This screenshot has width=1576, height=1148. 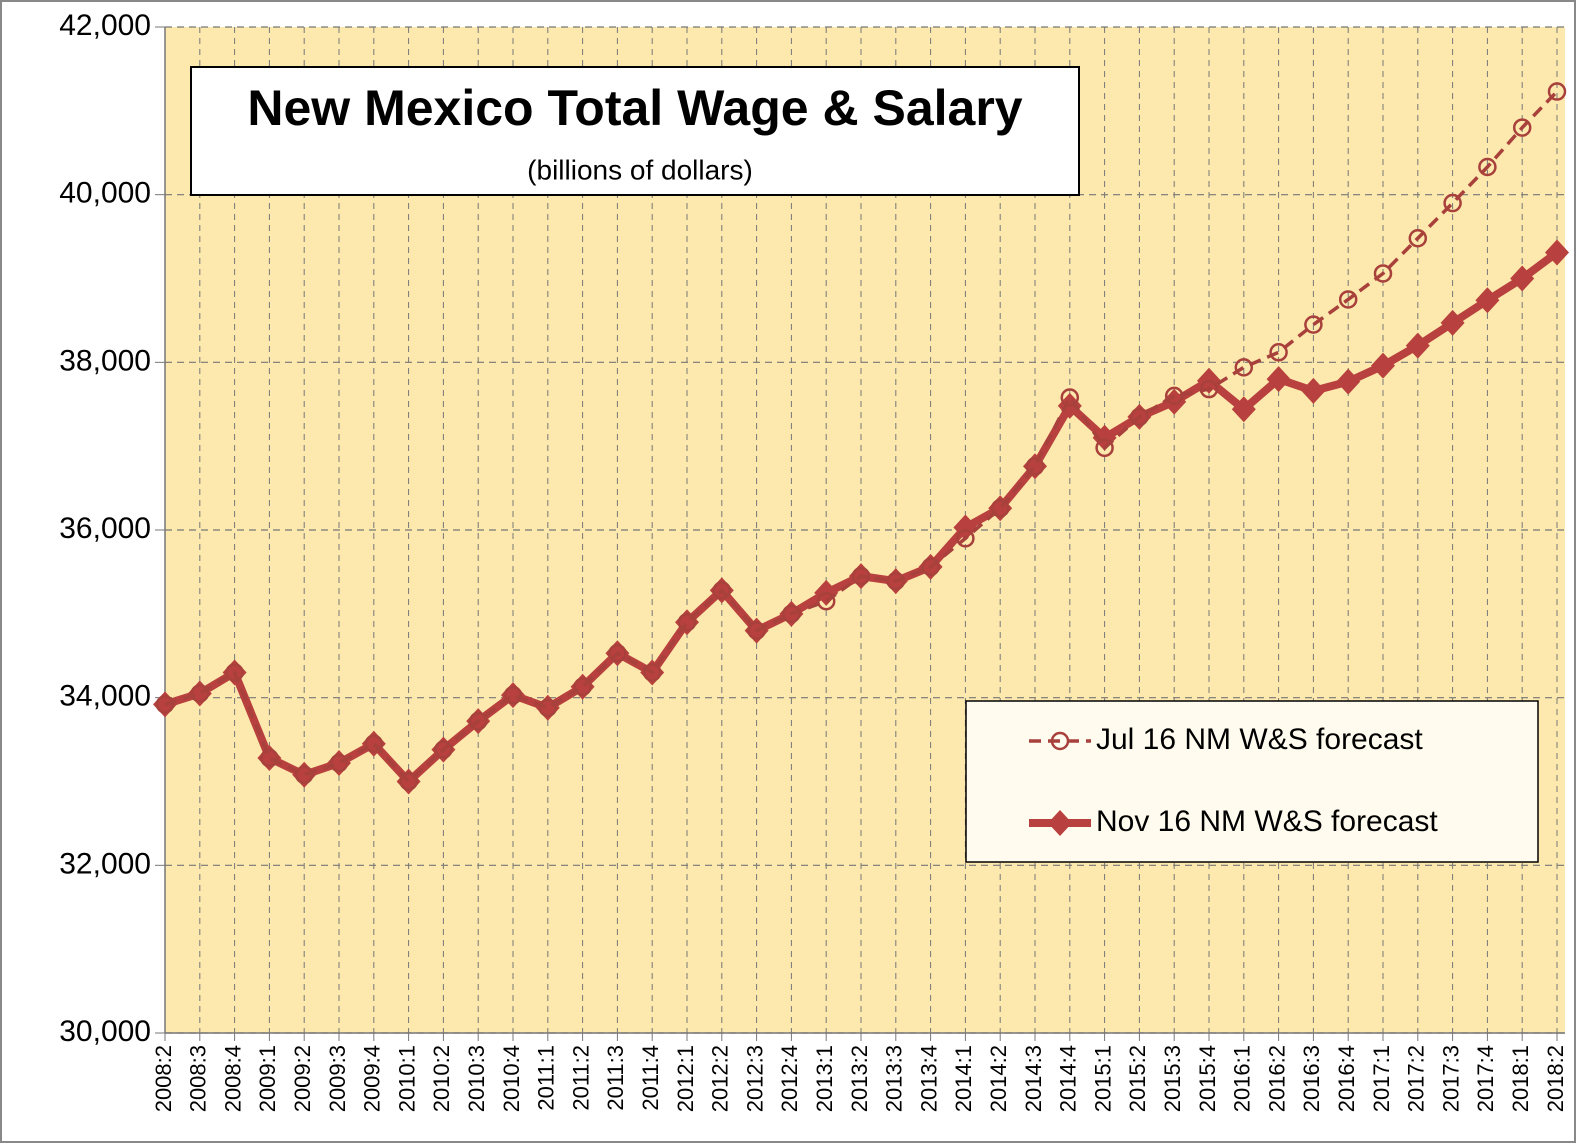 What do you see at coordinates (105, 1031) in the screenshot?
I see `y-tick-label: 30,000` at bounding box center [105, 1031].